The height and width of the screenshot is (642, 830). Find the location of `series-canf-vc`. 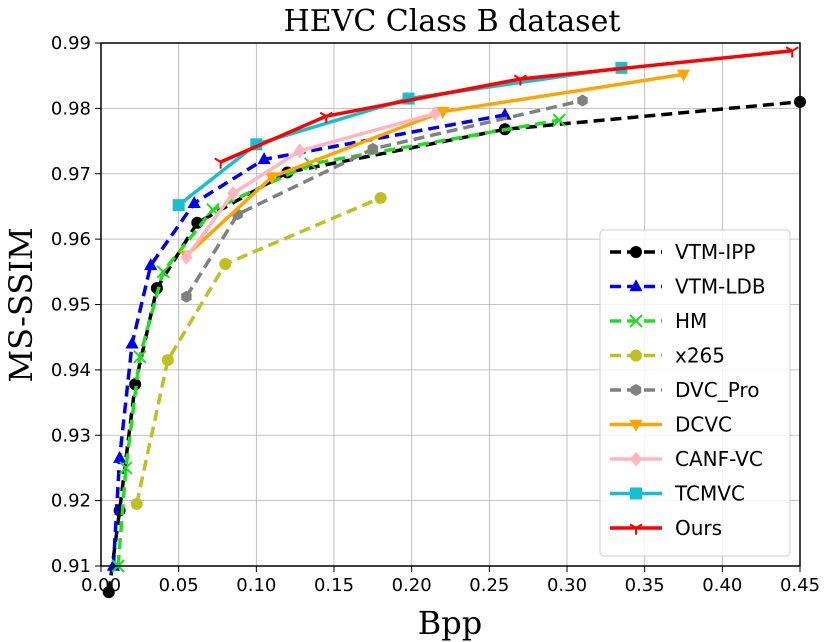

series-canf-vc is located at coordinates (310, 185).